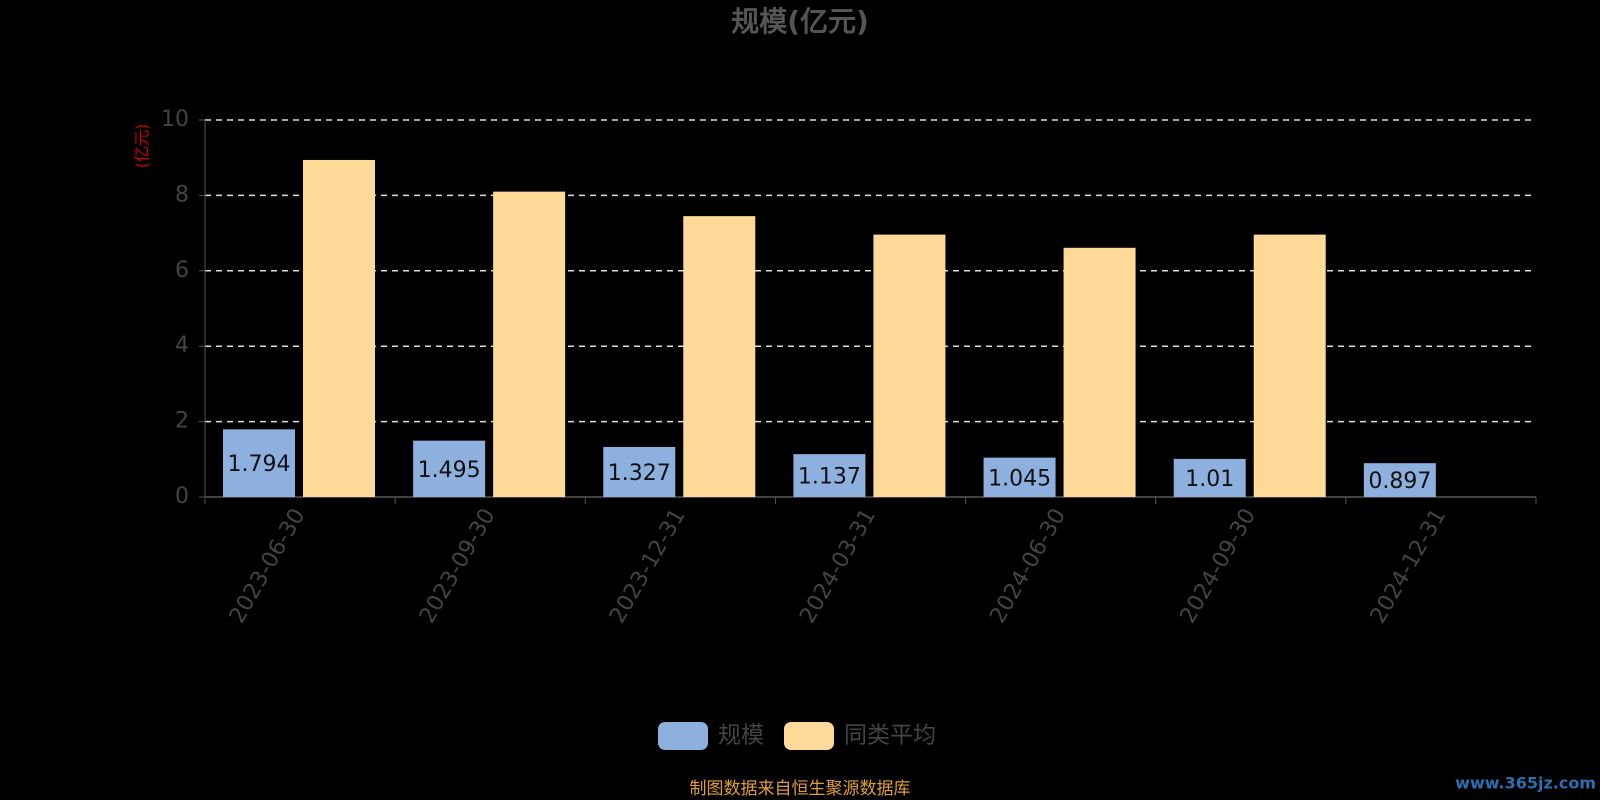 The image size is (1600, 800). What do you see at coordinates (838, 566) in the screenshot?
I see `x-tick-label: 2024-03-31` at bounding box center [838, 566].